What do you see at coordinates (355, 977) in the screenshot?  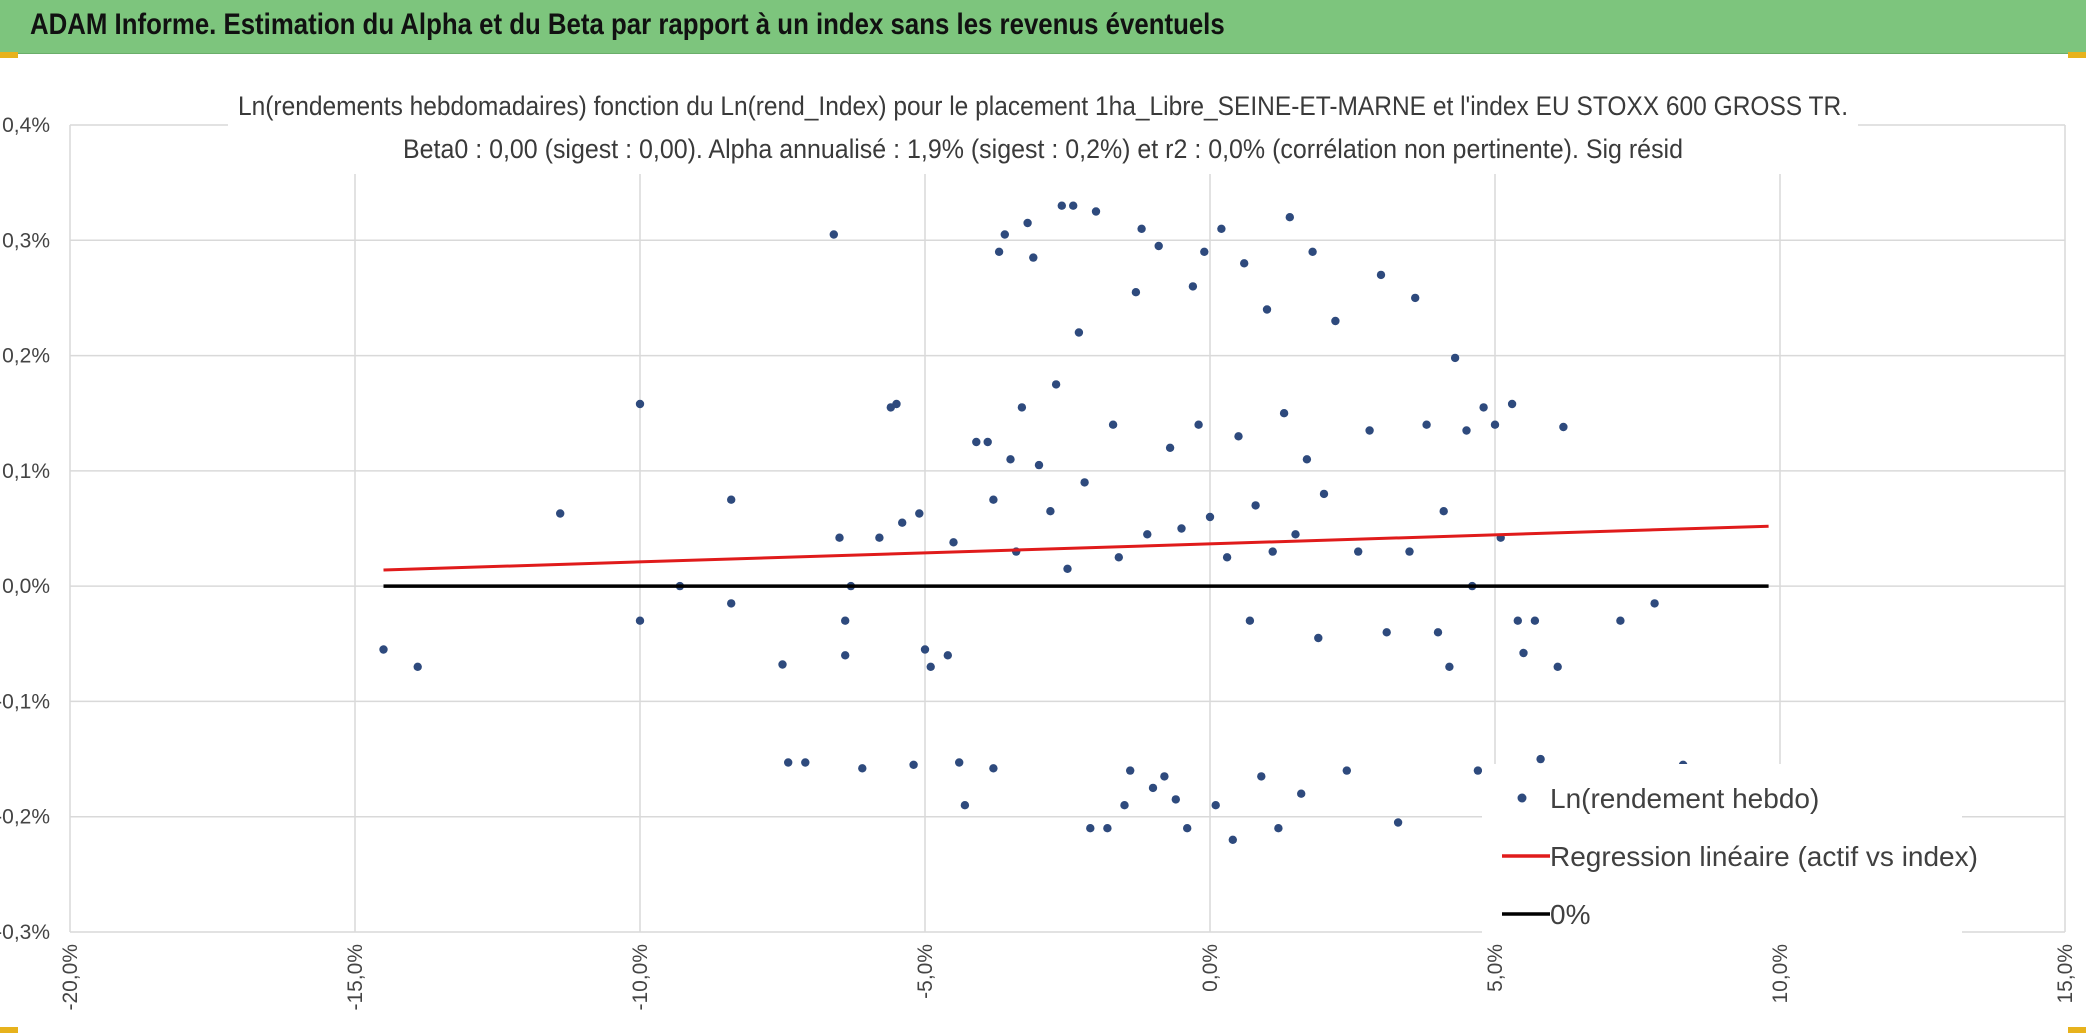 I see `x-tick-label: -15,0%` at bounding box center [355, 977].